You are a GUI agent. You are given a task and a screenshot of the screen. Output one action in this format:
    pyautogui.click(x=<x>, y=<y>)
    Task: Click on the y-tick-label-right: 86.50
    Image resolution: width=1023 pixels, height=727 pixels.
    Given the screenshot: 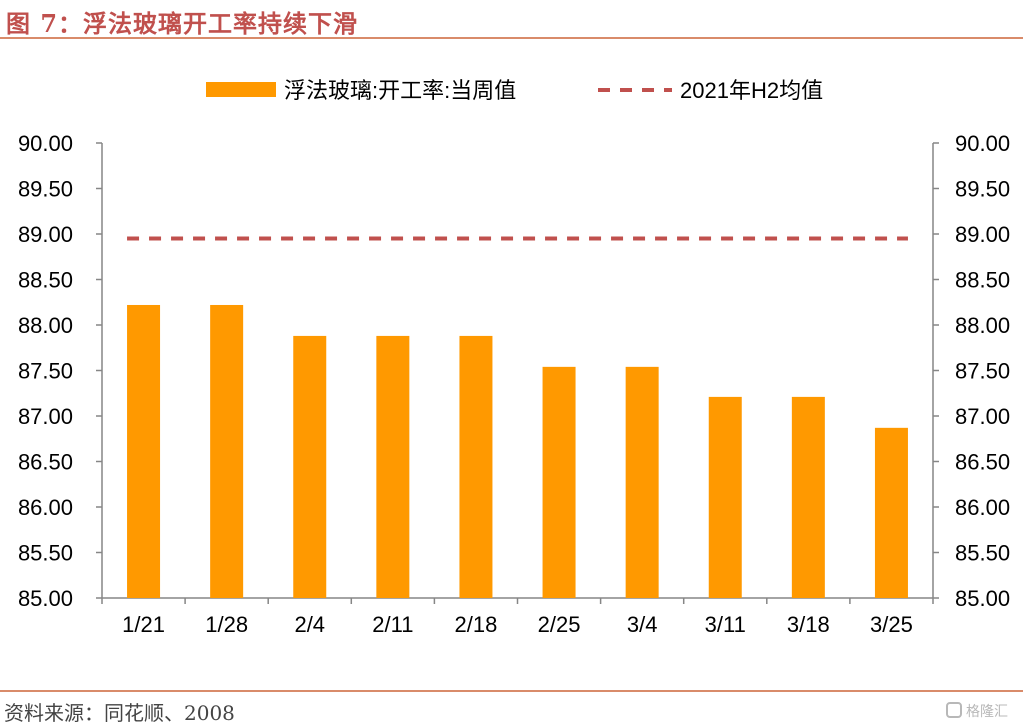 What is the action you would take?
    pyautogui.click(x=982, y=462)
    